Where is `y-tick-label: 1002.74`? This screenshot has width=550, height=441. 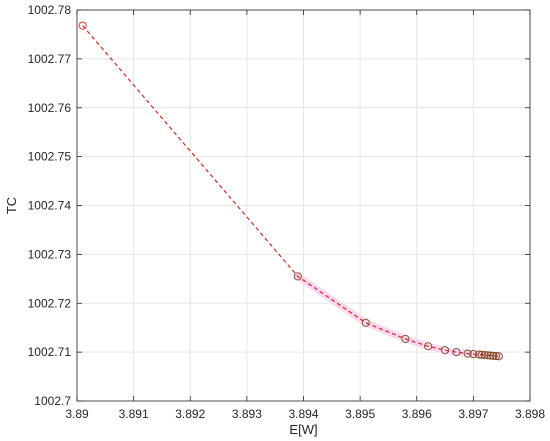 y-tick-label: 1002.74 is located at coordinates (50, 206).